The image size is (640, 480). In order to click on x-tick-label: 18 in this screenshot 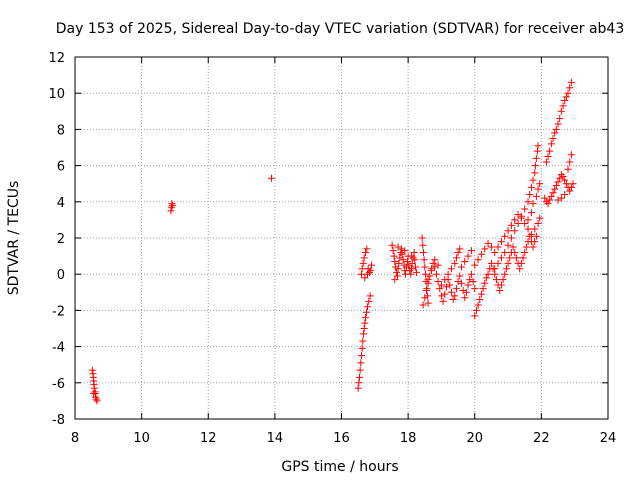, I will do `click(408, 438)`.